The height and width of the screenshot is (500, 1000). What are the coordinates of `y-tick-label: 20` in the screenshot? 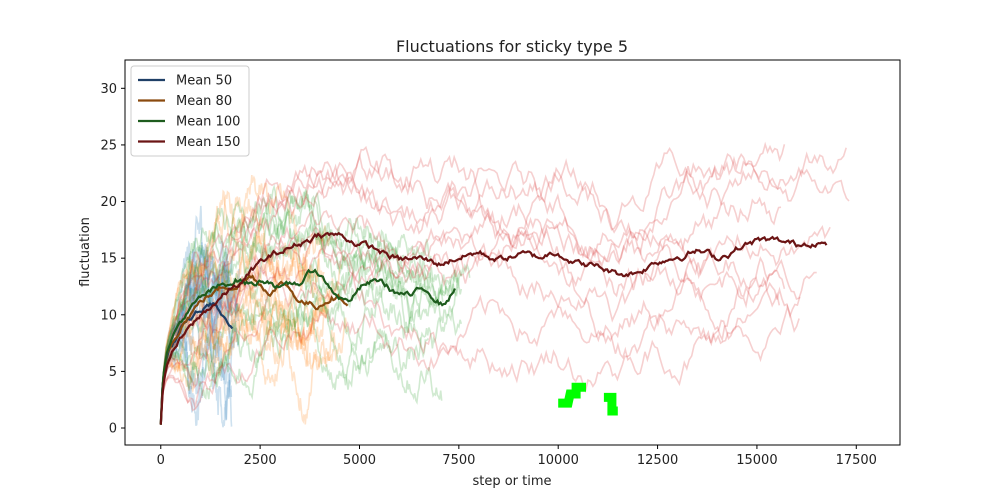 It's located at (108, 202).